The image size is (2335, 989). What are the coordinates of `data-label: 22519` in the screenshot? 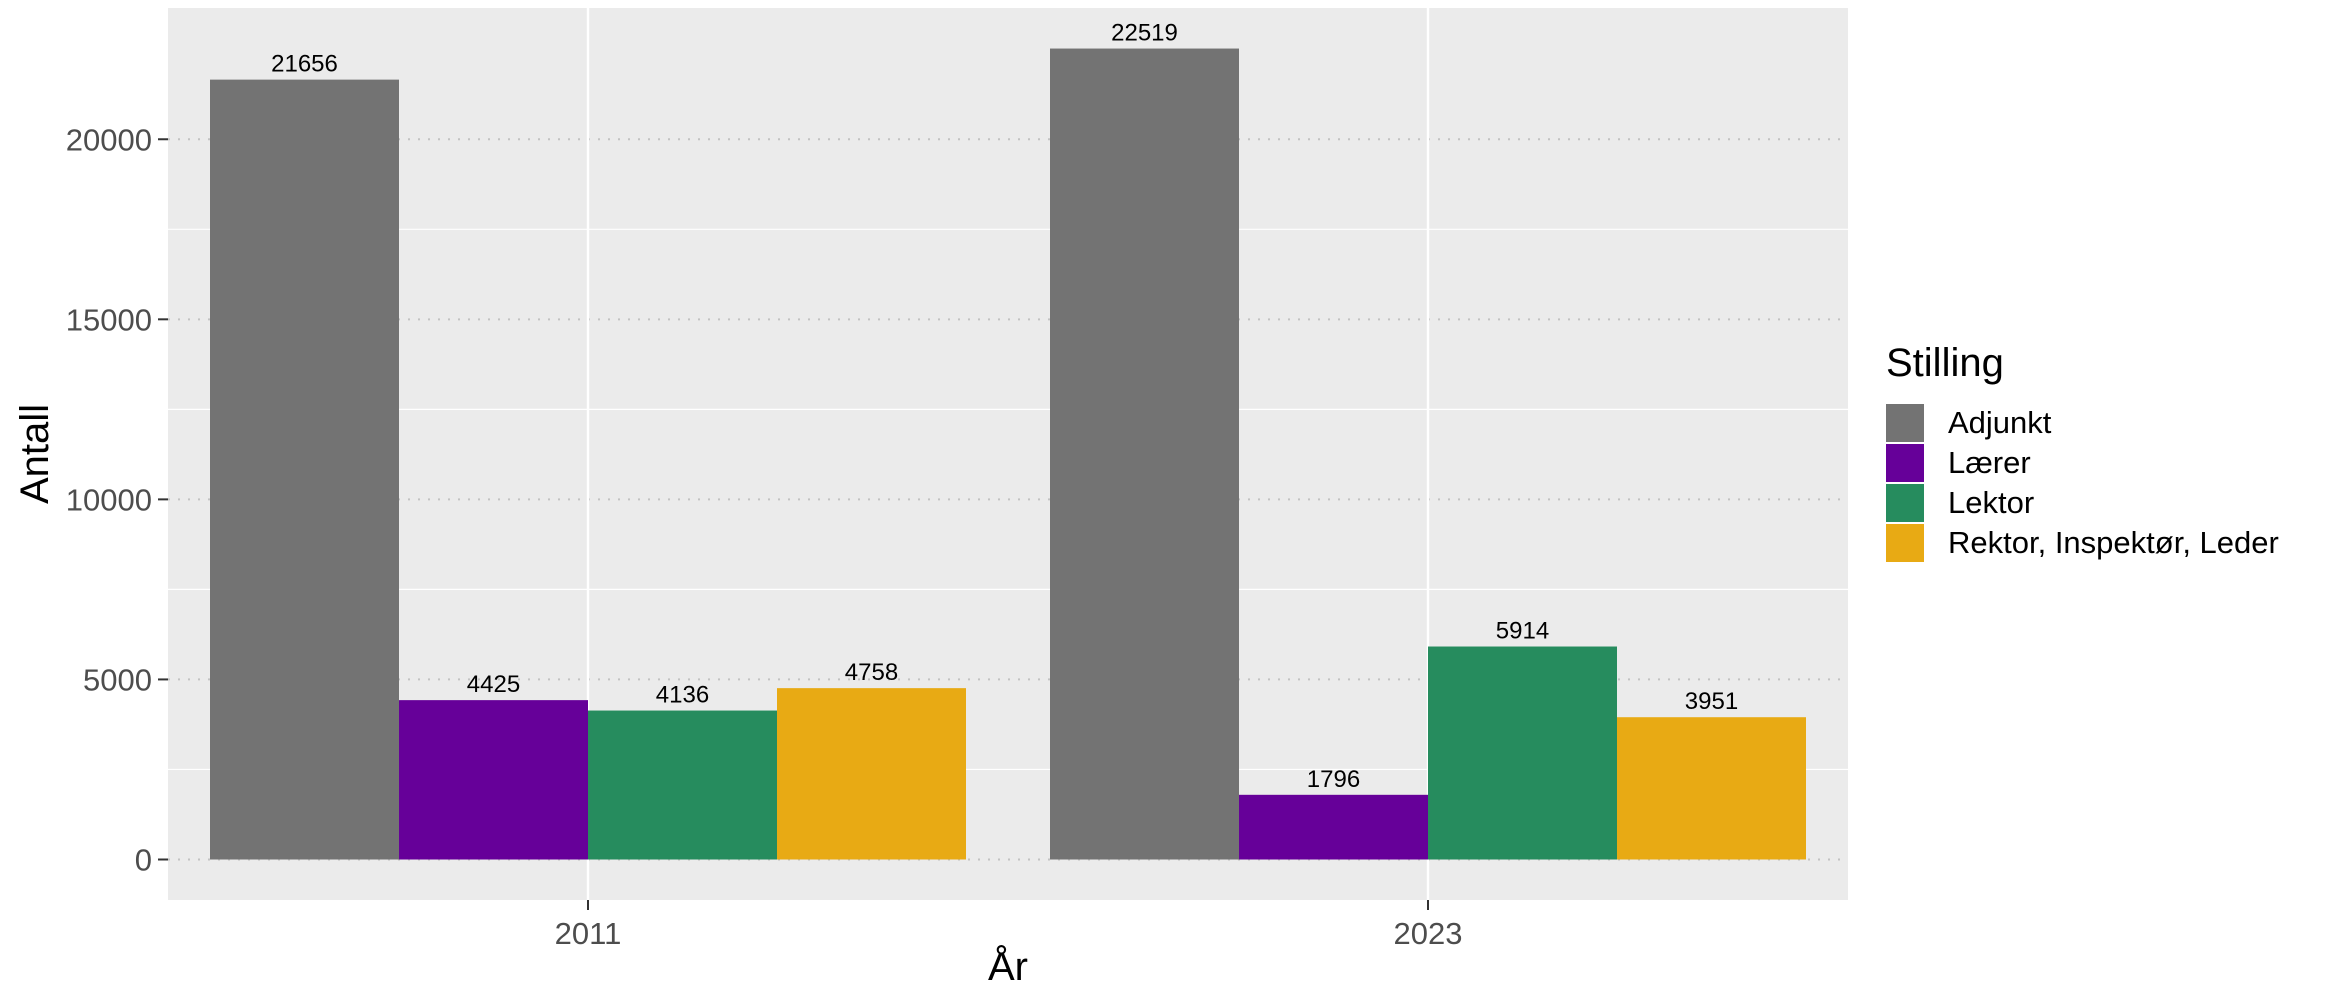 It's located at (1144, 33).